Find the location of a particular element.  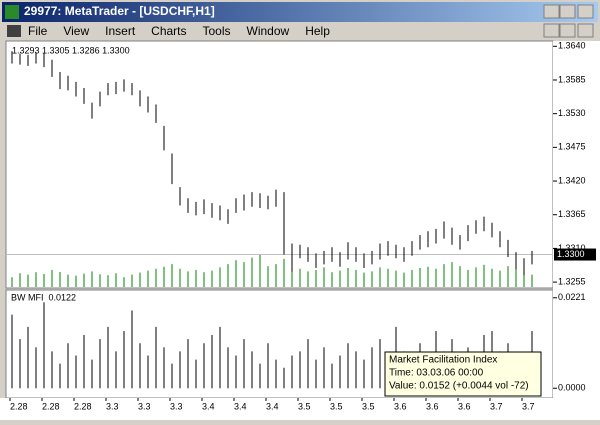

price-box is located at coordinates (575, 254).